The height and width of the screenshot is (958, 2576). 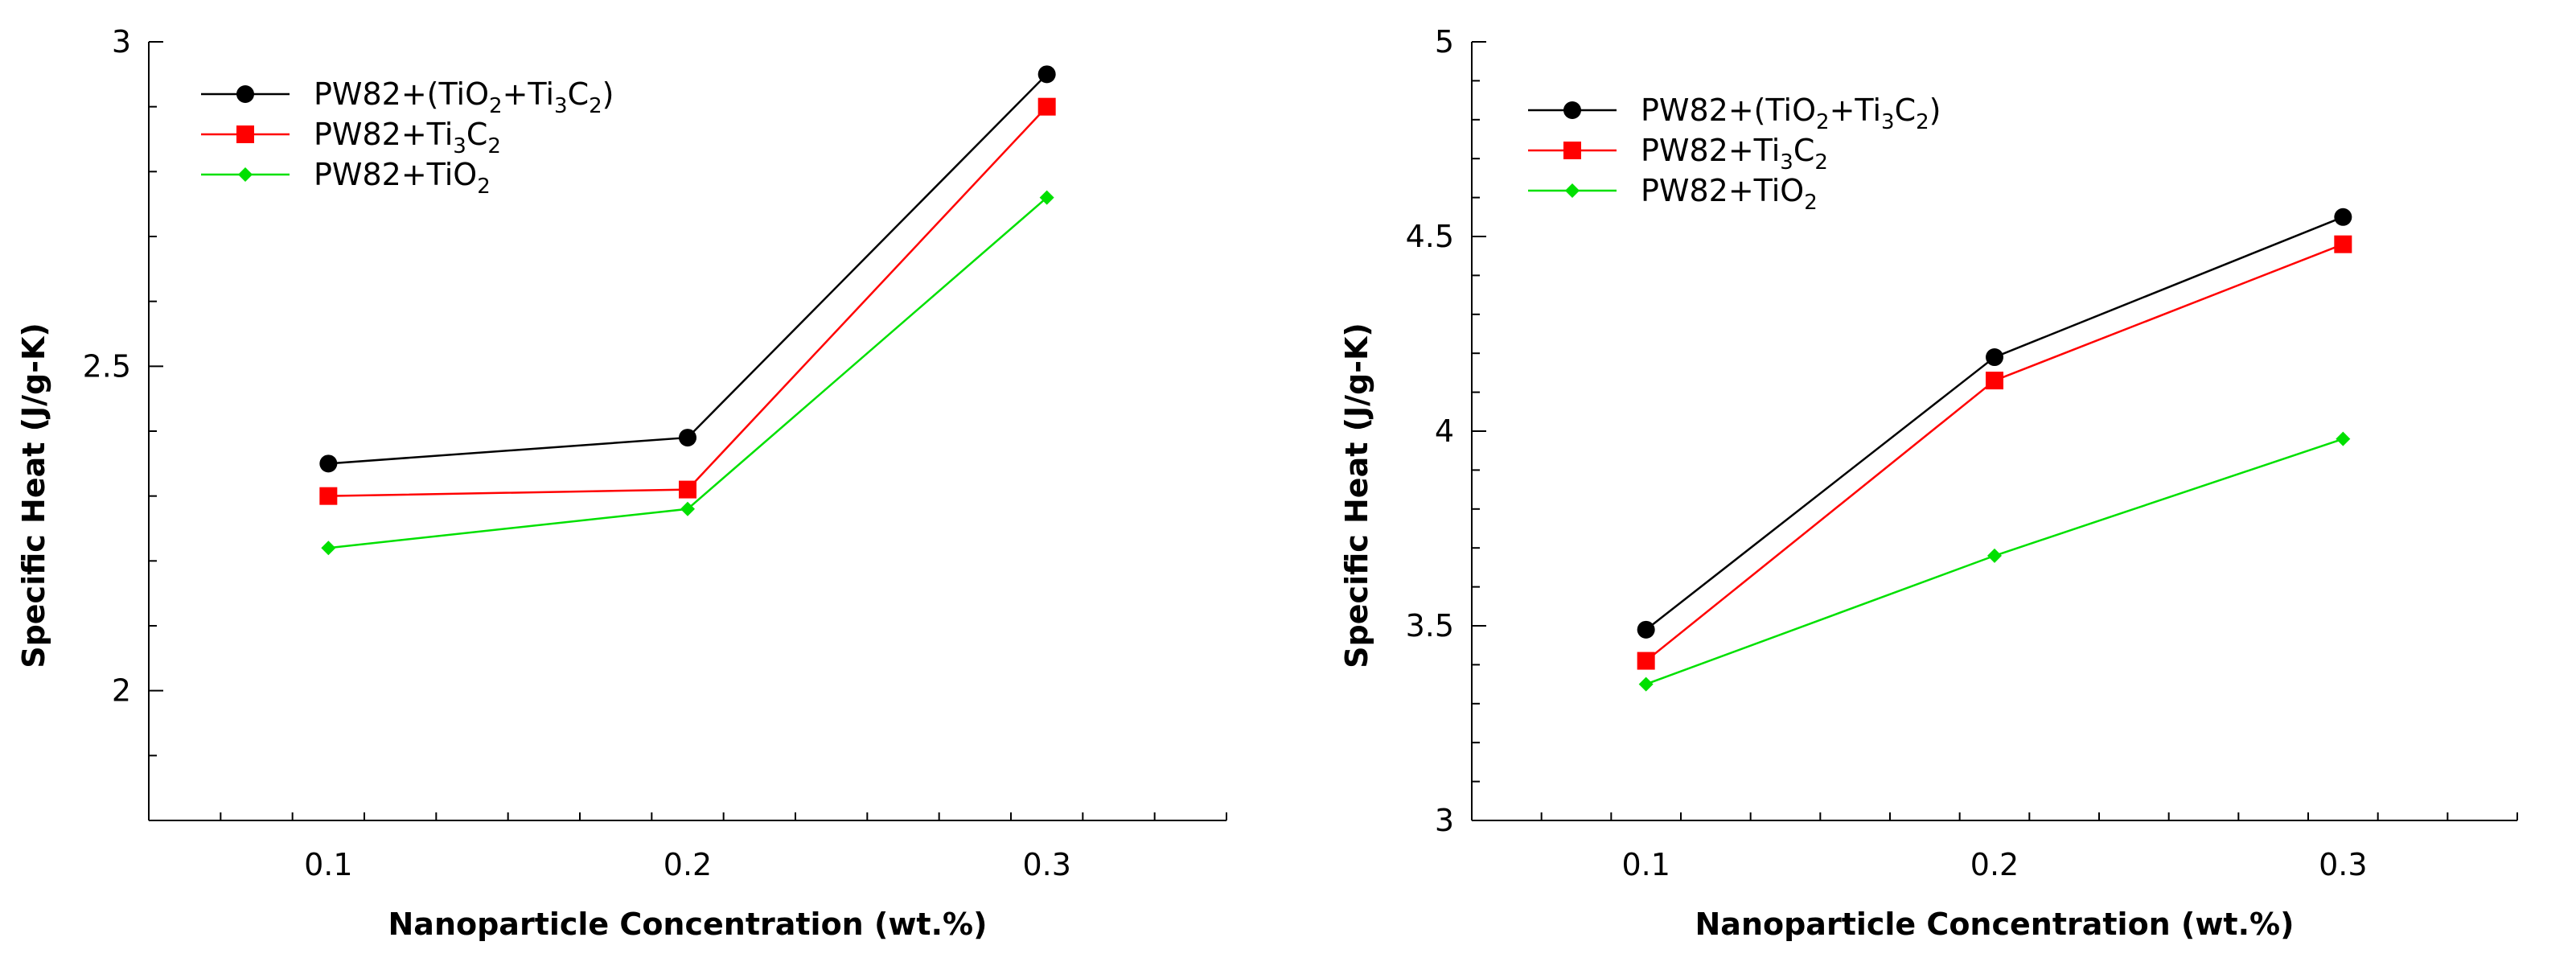 I want to click on y-tick-label: 3.5, so click(x=1430, y=626).